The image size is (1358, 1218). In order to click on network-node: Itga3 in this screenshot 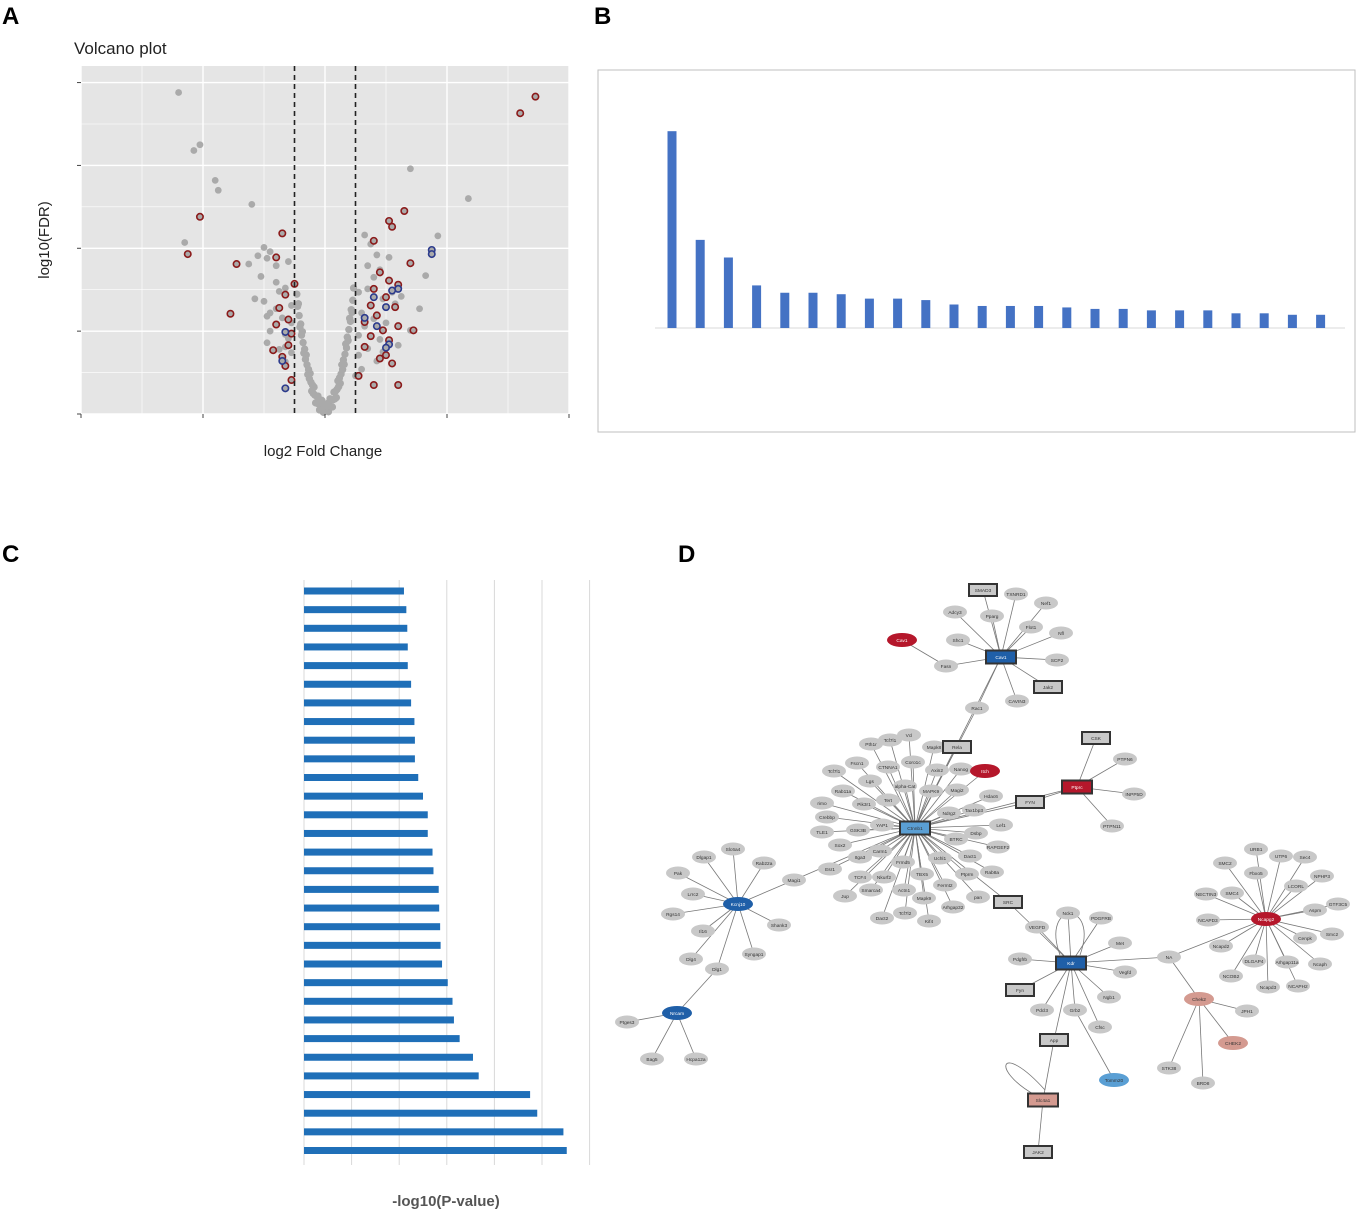, I will do `click(860, 857)`.